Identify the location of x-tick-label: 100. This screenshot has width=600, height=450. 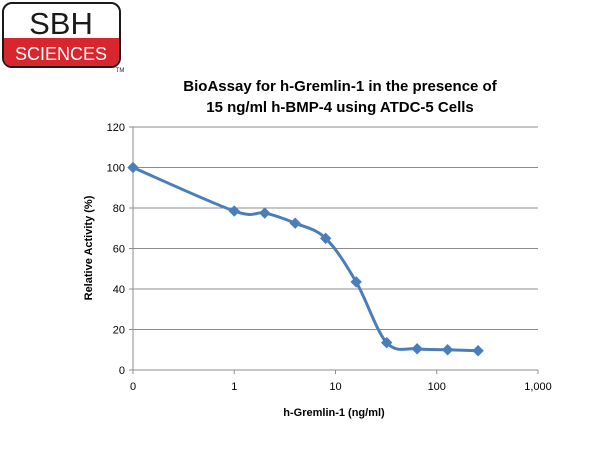
(437, 387).